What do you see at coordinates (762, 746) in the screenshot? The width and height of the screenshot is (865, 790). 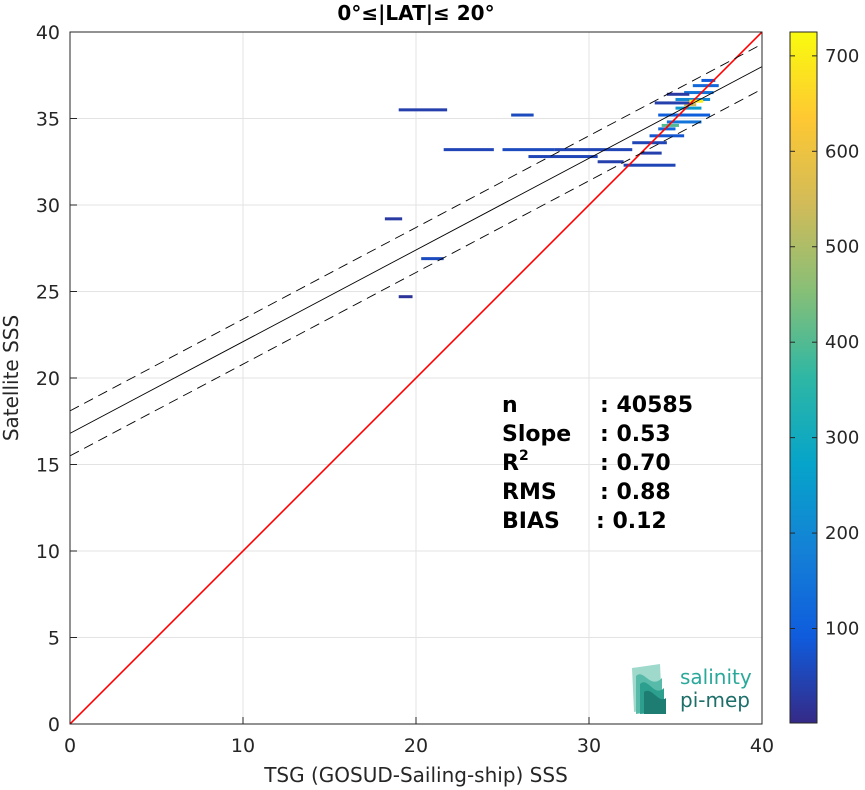 I see `x-tick-label: 40` at bounding box center [762, 746].